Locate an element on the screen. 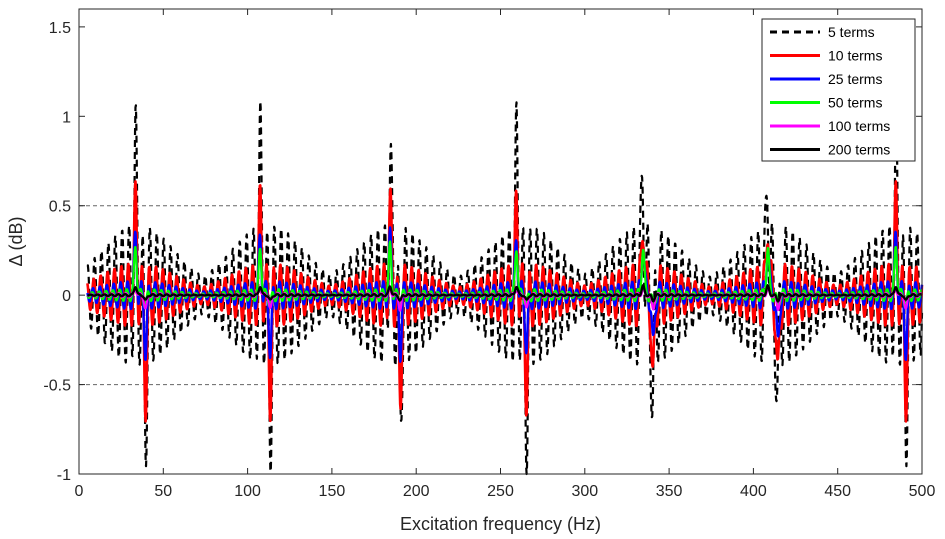  x-tick-label: 0 is located at coordinates (79, 491).